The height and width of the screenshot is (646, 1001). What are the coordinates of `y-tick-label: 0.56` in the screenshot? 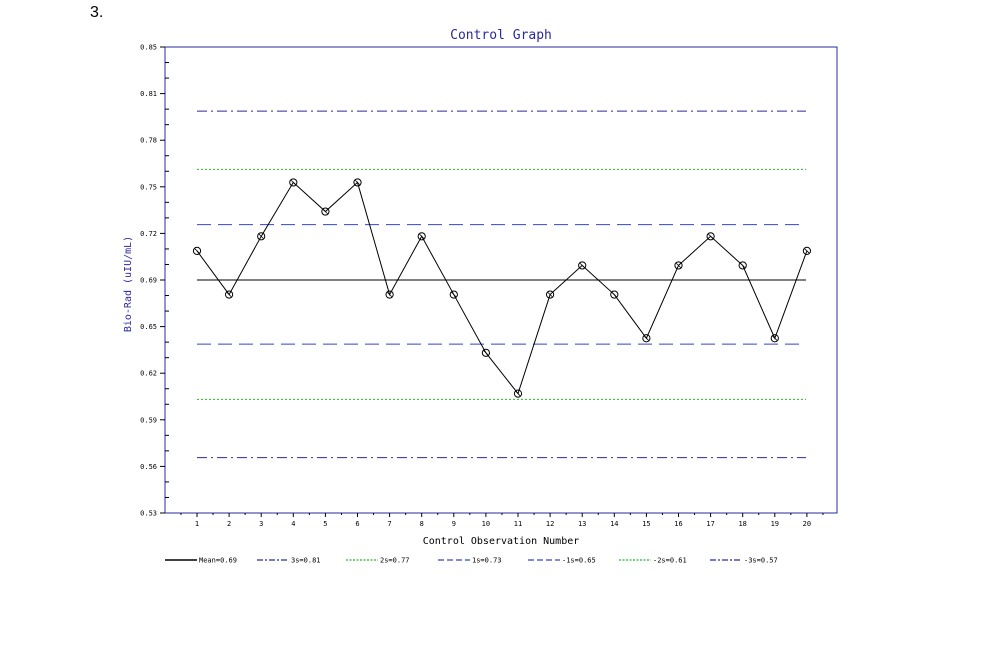 It's located at (148, 467).